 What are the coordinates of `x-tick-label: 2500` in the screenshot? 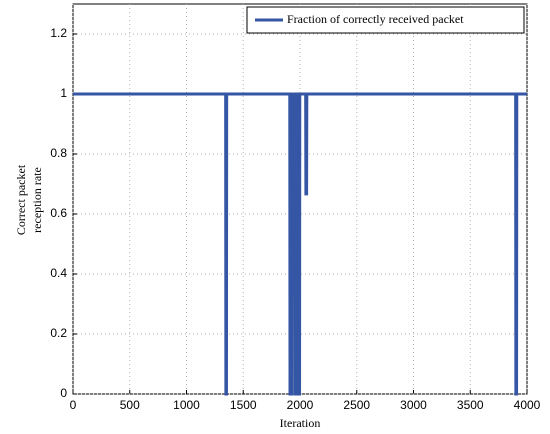 It's located at (356, 405).